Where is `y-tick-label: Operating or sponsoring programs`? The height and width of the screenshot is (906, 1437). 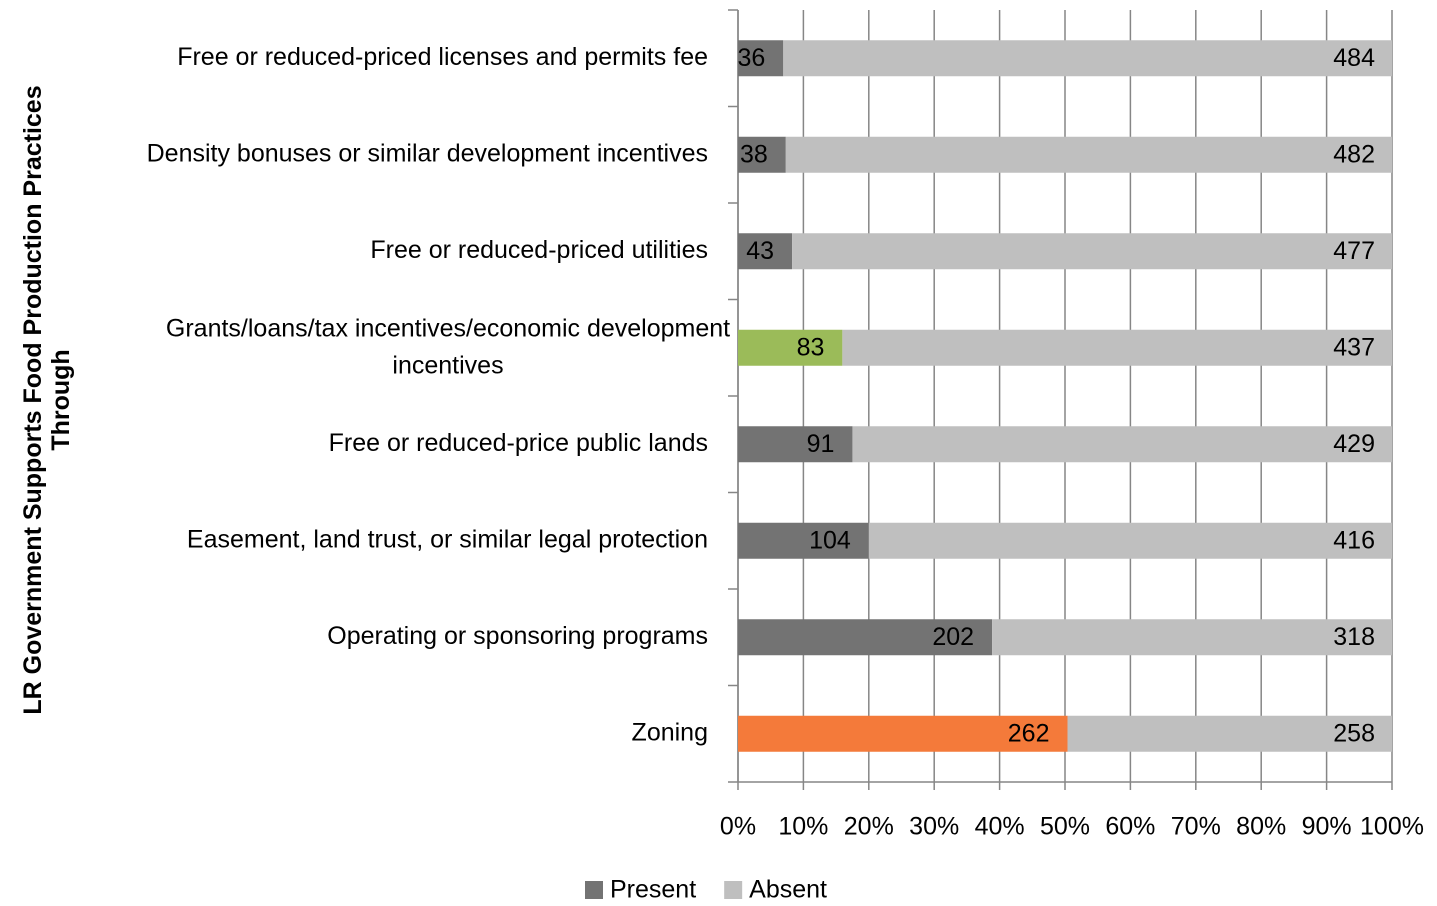
y-tick-label: Operating or sponsoring programs is located at coordinates (517, 636).